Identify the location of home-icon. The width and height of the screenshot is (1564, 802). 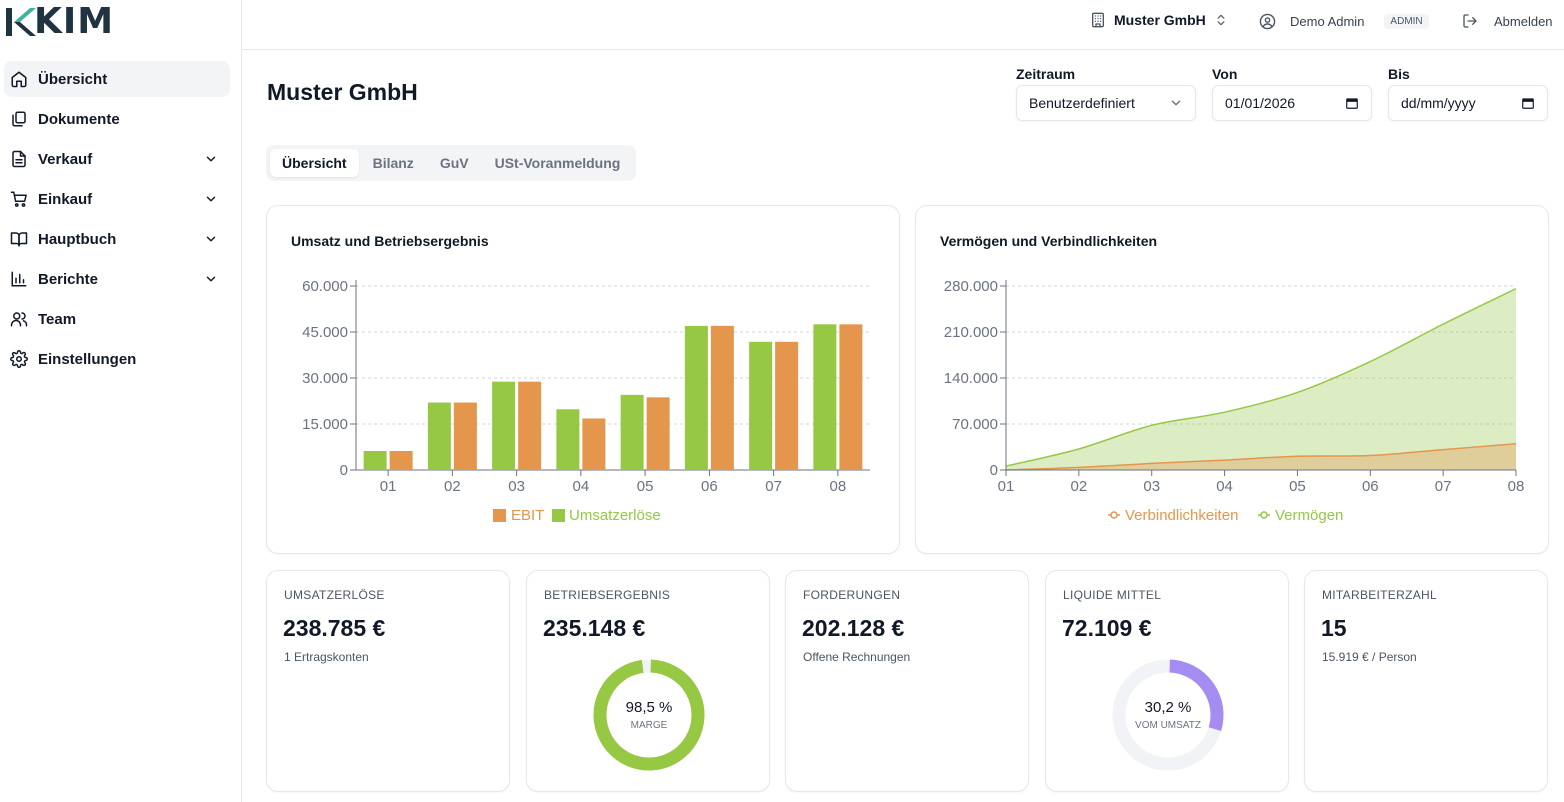
(19, 79).